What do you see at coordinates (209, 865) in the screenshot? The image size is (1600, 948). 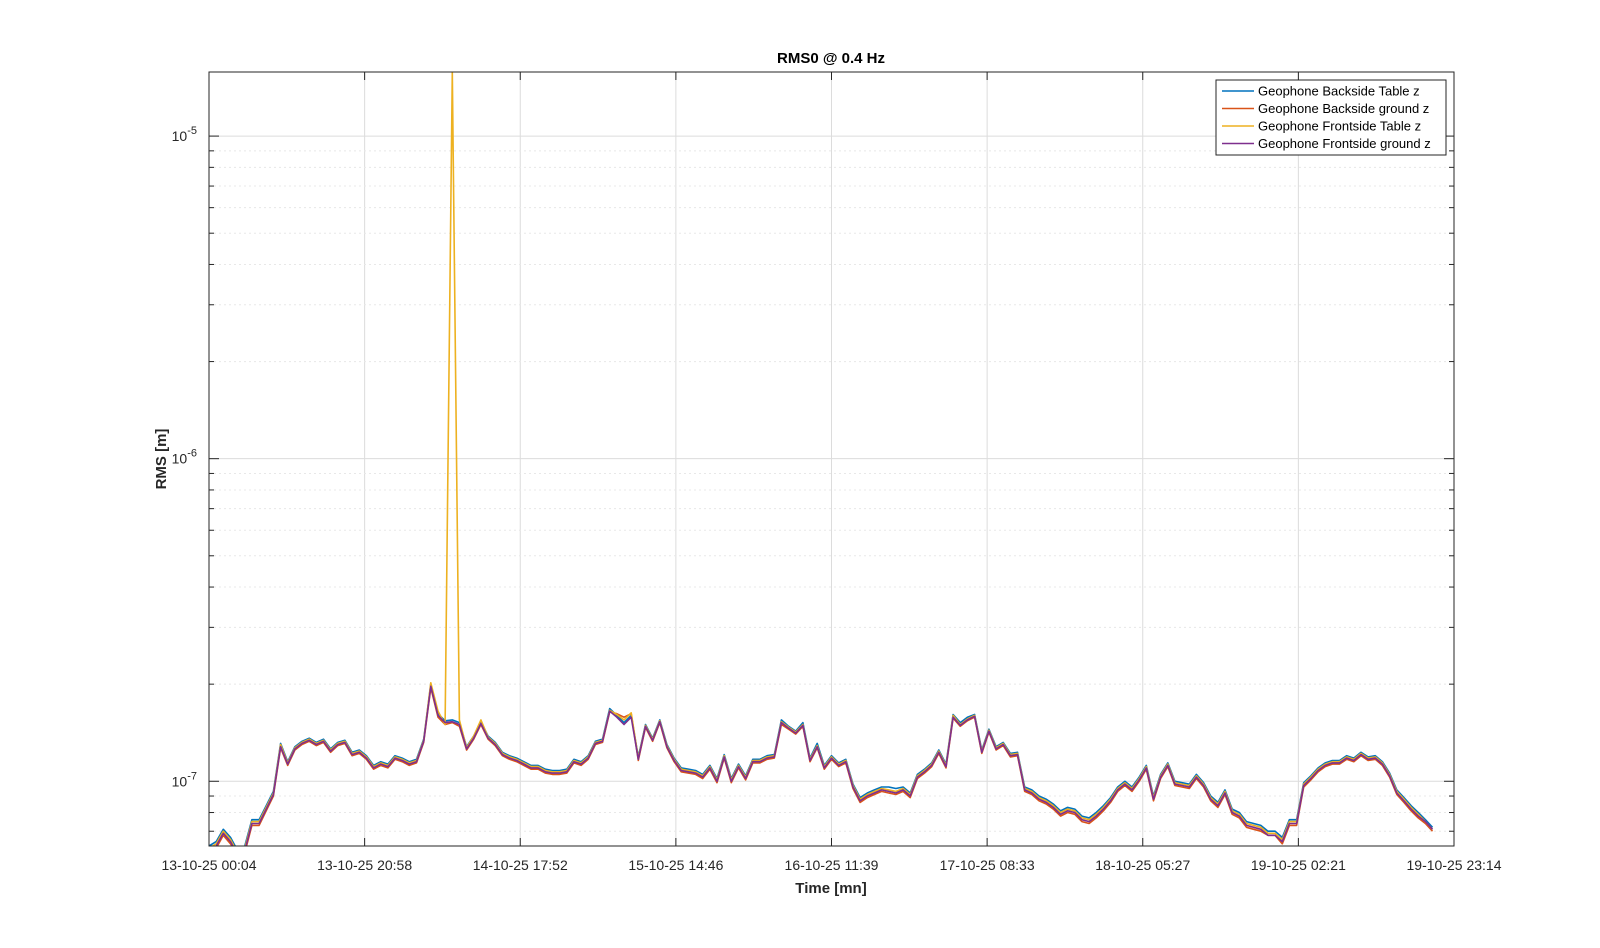 I see `x-tick-label: 13-10-25 00:04` at bounding box center [209, 865].